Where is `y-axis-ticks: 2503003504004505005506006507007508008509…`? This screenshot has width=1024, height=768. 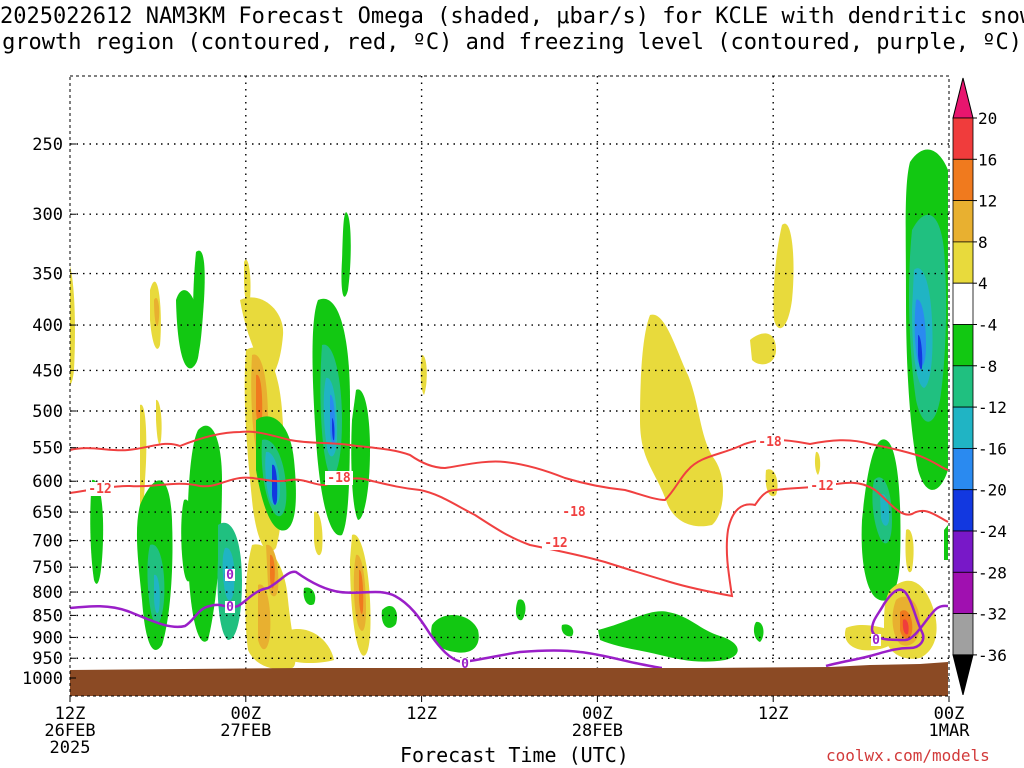 y-axis-ticks: 2503003504004505005506006507007508008509… is located at coordinates (49, 412).